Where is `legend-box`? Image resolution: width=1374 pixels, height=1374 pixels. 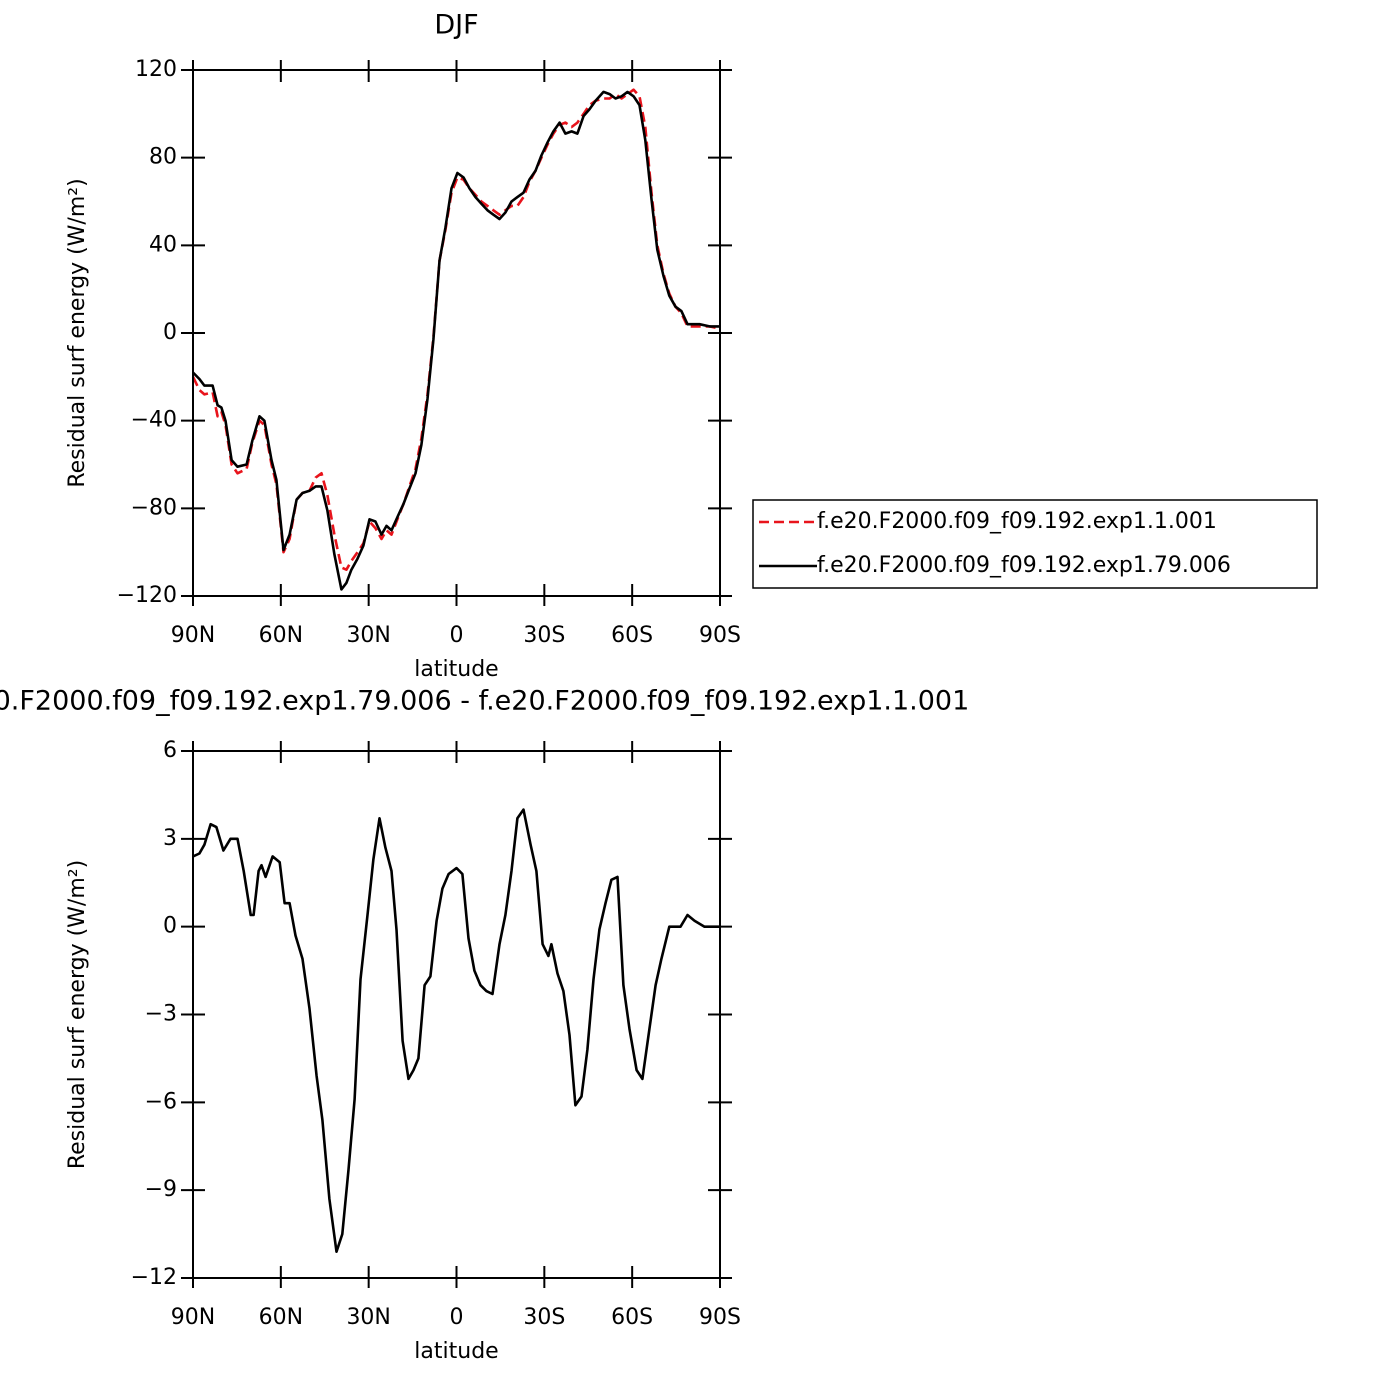 legend-box is located at coordinates (1035, 544).